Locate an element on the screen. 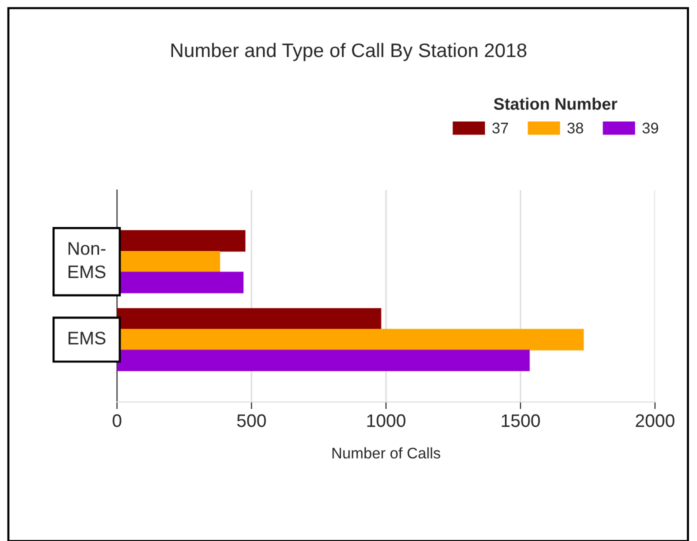 Image resolution: width=697 pixels, height=541 pixels. x-tick-label: 500 is located at coordinates (251, 421).